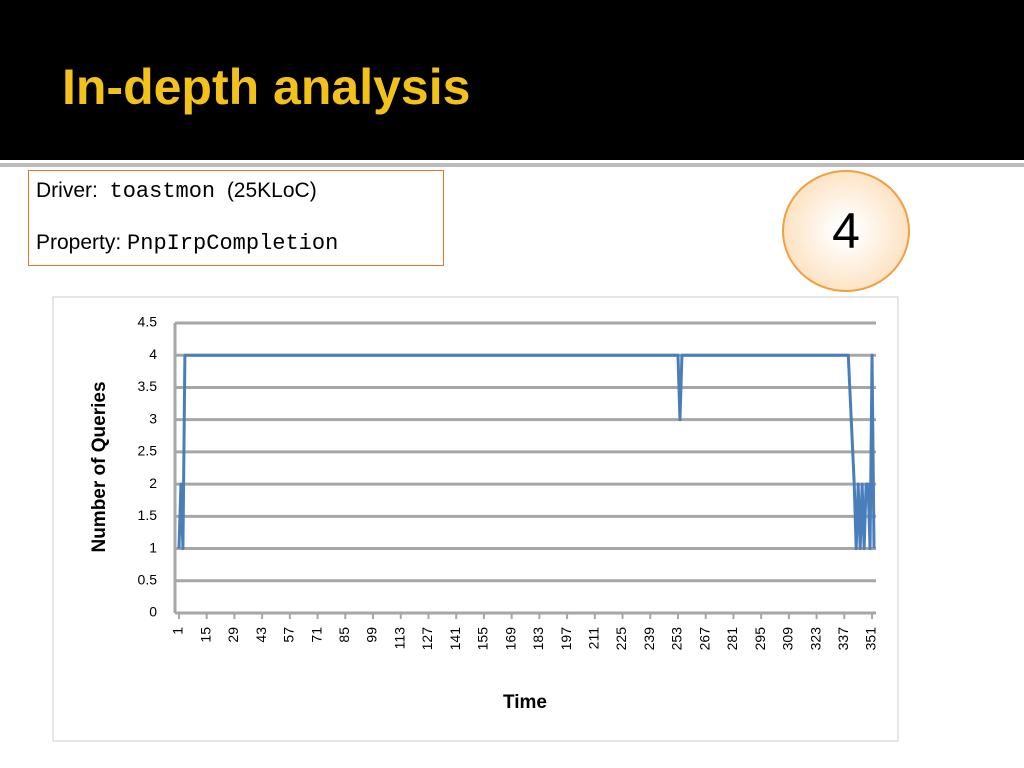 The height and width of the screenshot is (768, 1024). I want to click on x-tick-label: 253, so click(677, 639).